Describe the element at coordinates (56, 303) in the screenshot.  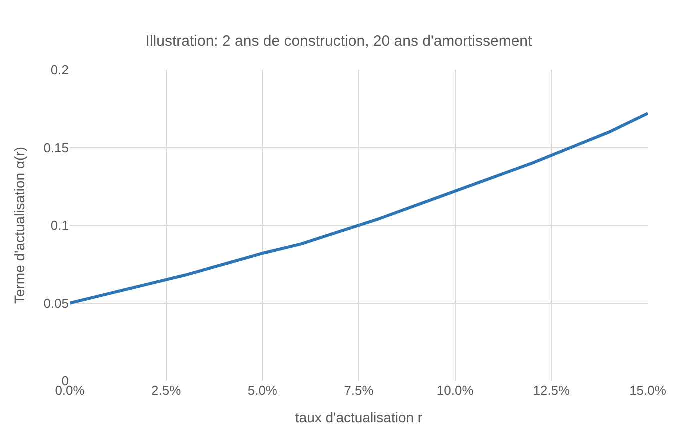
I see `y-tick-label: 0.05` at that location.